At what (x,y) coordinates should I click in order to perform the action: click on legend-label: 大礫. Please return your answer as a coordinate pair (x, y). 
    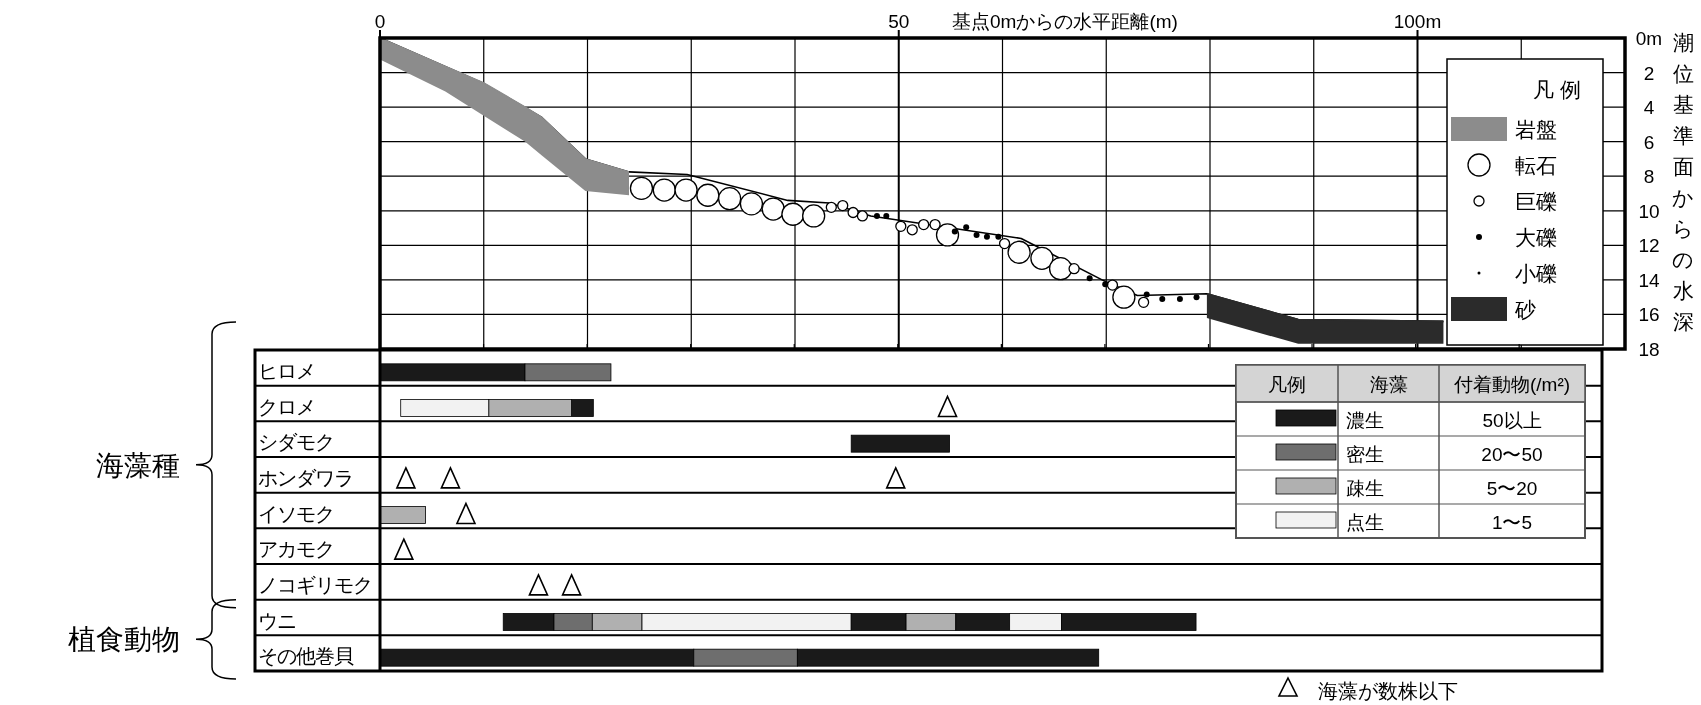
    Looking at the image, I should click on (1536, 237).